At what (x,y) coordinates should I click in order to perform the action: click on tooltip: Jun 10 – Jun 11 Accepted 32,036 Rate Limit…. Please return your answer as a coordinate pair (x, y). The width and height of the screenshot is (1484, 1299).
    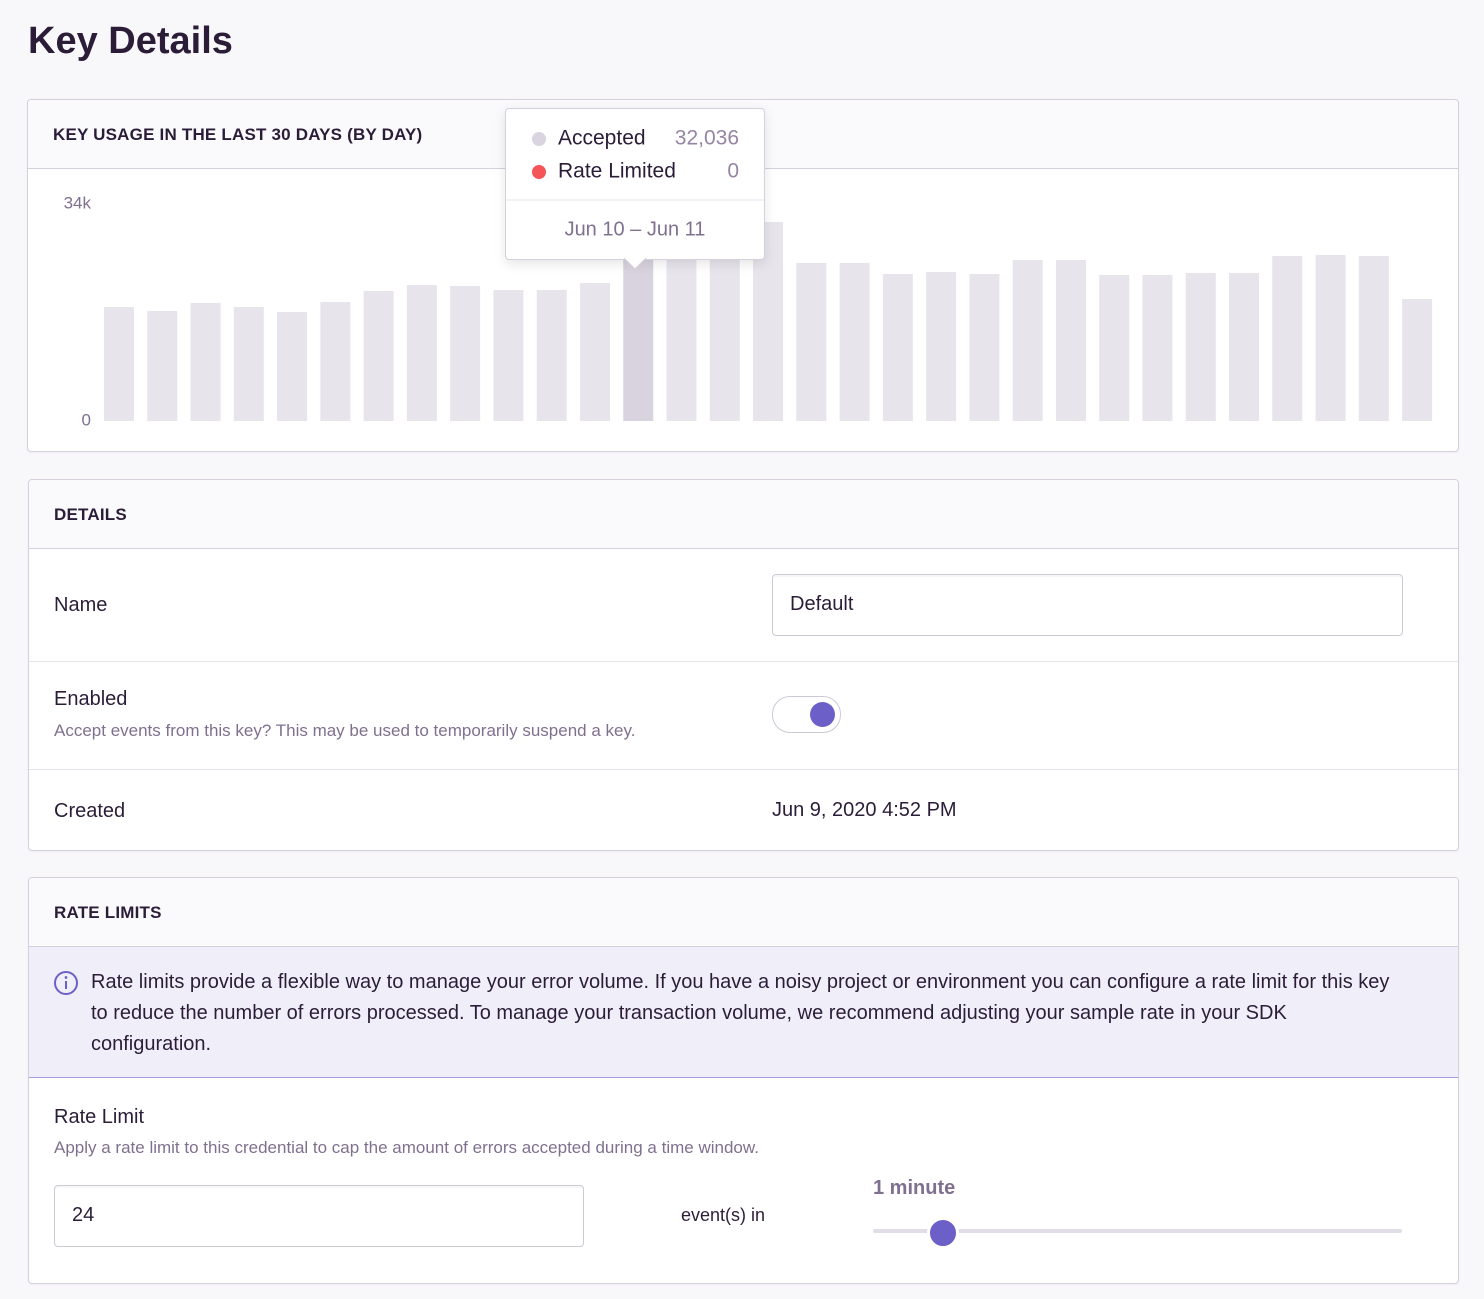
    Looking at the image, I should click on (635, 189).